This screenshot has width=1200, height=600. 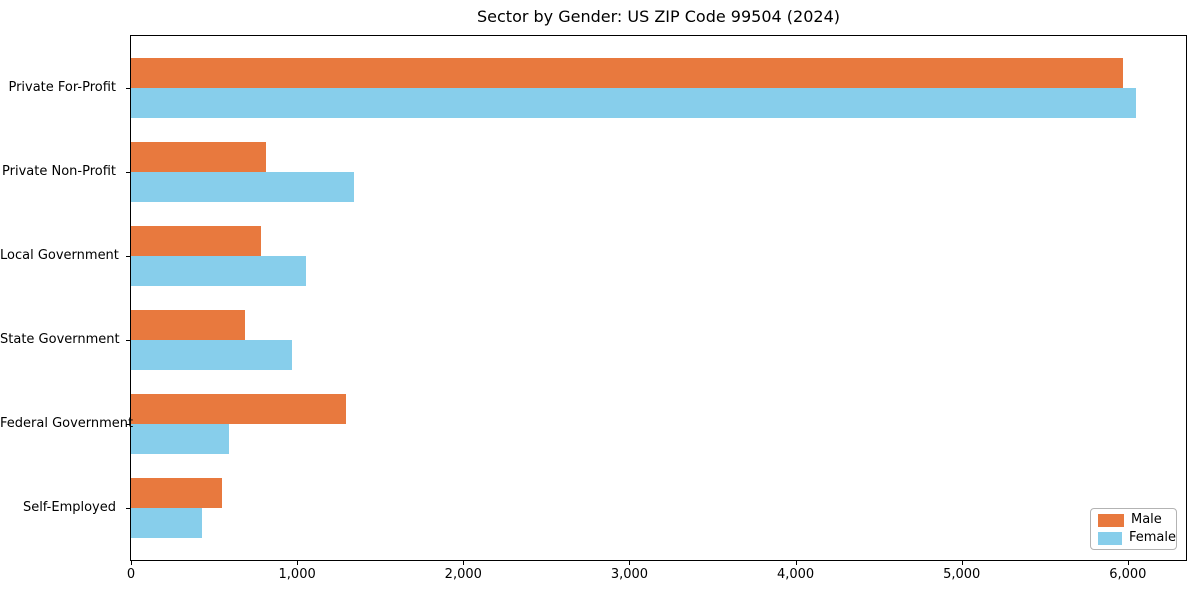 What do you see at coordinates (1133, 529) in the screenshot?
I see `legend: Male Female` at bounding box center [1133, 529].